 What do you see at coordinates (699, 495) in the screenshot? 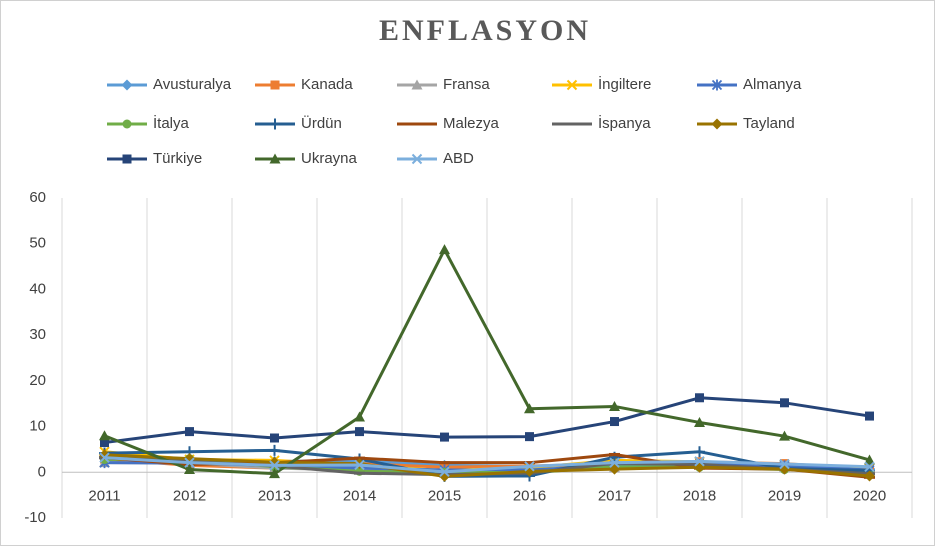
I see `x-tick-label: 2018` at bounding box center [699, 495].